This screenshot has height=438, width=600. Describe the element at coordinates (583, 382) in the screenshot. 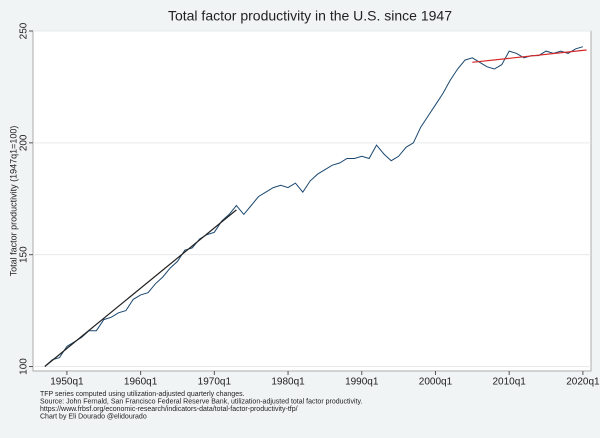

I see `x-tick-label: 2020q1` at that location.